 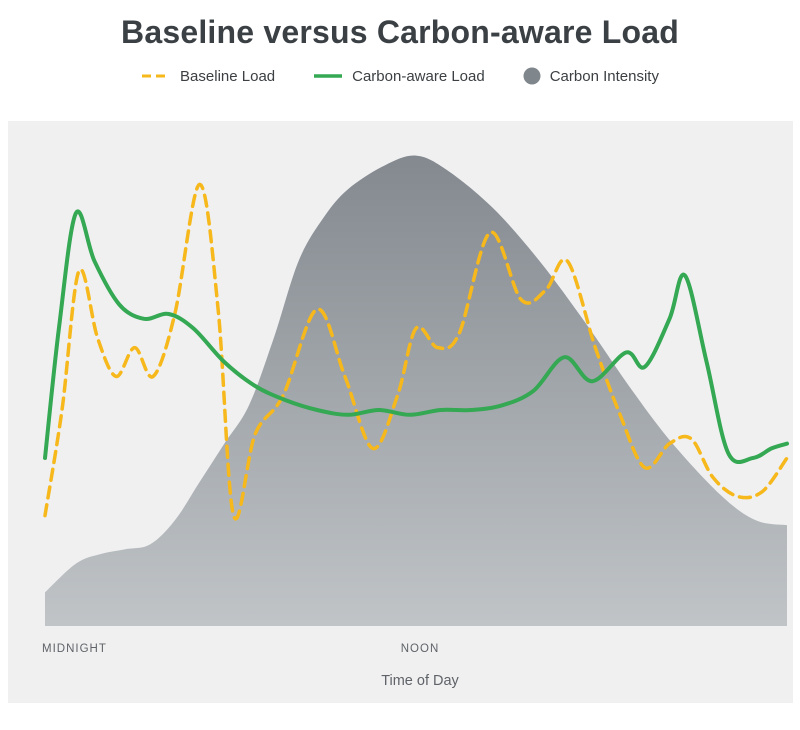 I want to click on carbon-aware-solid-line-swatch-icon, so click(x=328, y=76).